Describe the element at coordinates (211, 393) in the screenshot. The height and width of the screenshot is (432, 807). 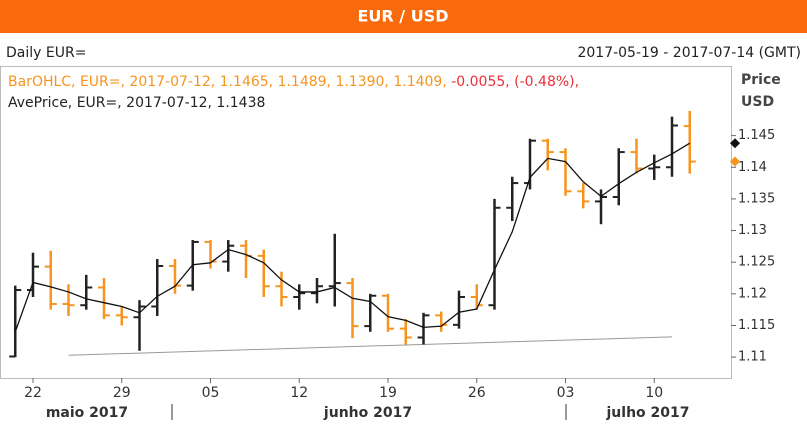
I see `x-tick-label: 05` at that location.